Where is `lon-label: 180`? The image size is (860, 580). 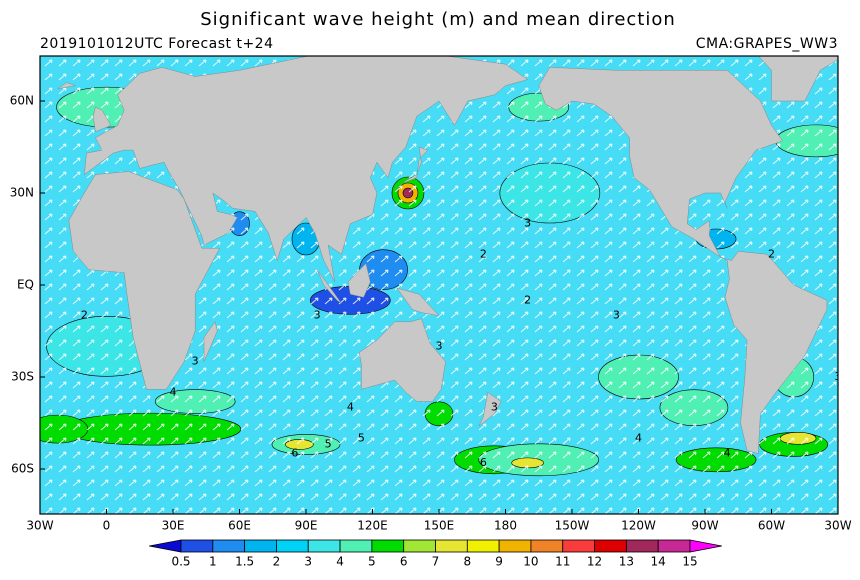
lon-label: 180 is located at coordinates (505, 526).